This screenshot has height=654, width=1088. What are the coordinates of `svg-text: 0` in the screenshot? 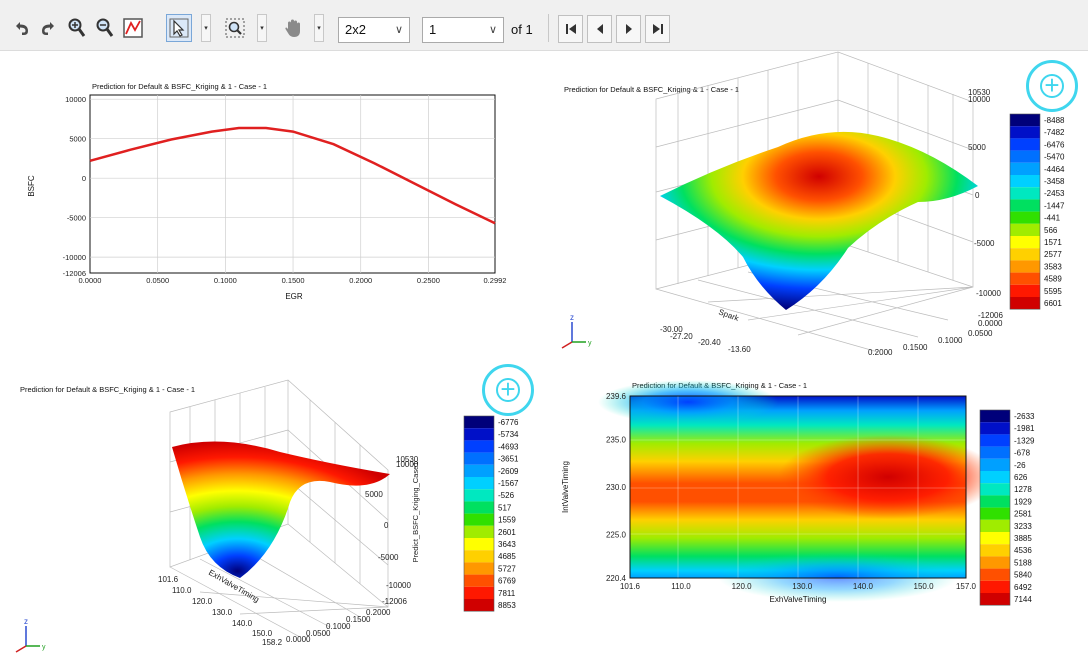 It's located at (386, 525).